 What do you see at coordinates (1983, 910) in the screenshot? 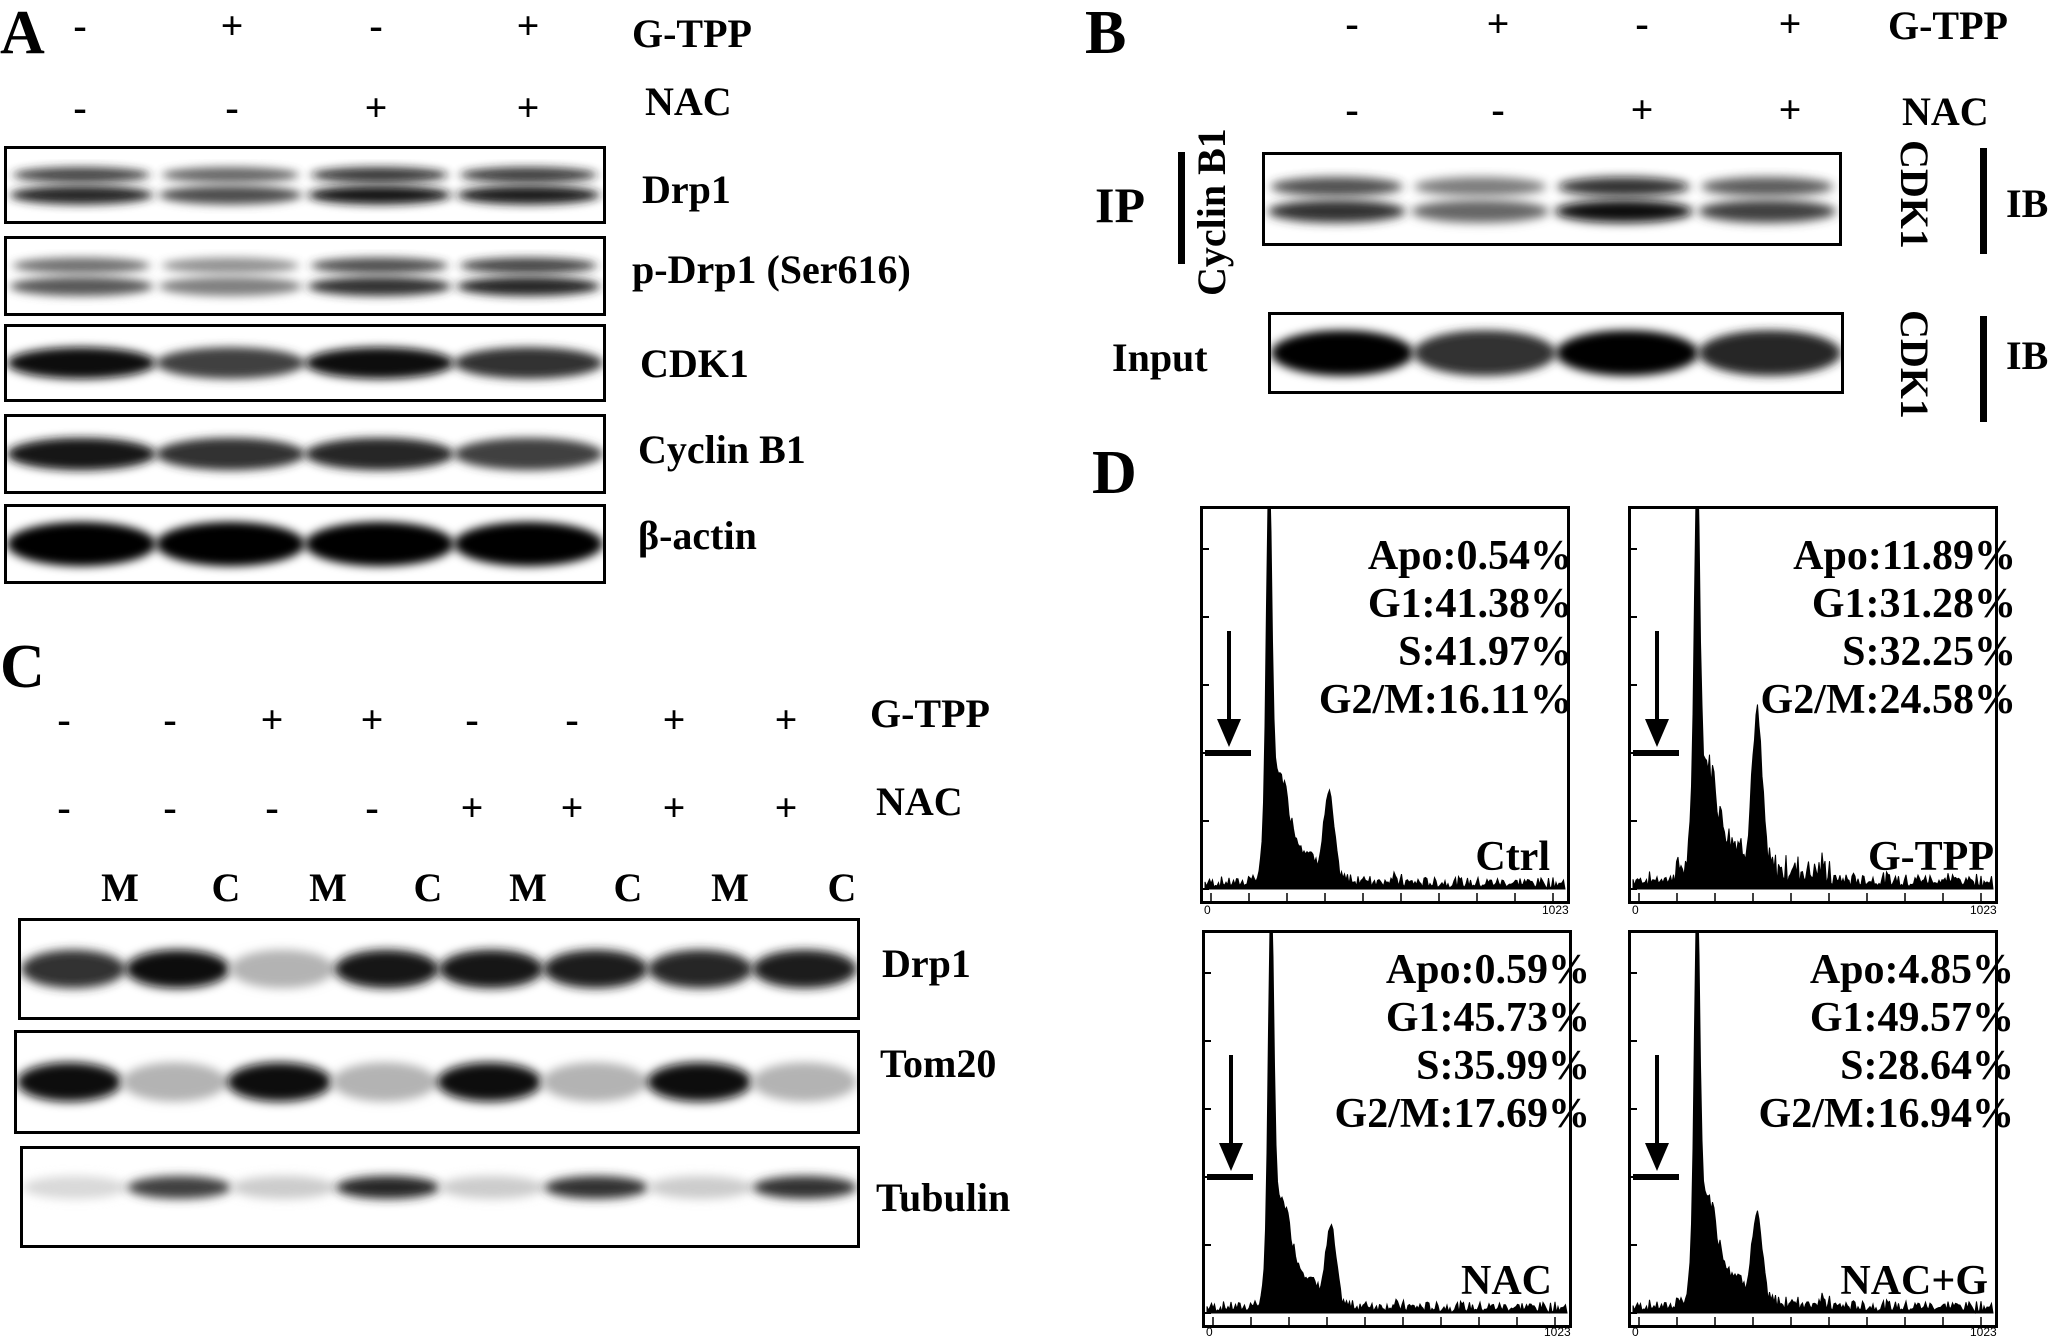
I see `histogram-gtpp-axis-max: 1023` at bounding box center [1983, 910].